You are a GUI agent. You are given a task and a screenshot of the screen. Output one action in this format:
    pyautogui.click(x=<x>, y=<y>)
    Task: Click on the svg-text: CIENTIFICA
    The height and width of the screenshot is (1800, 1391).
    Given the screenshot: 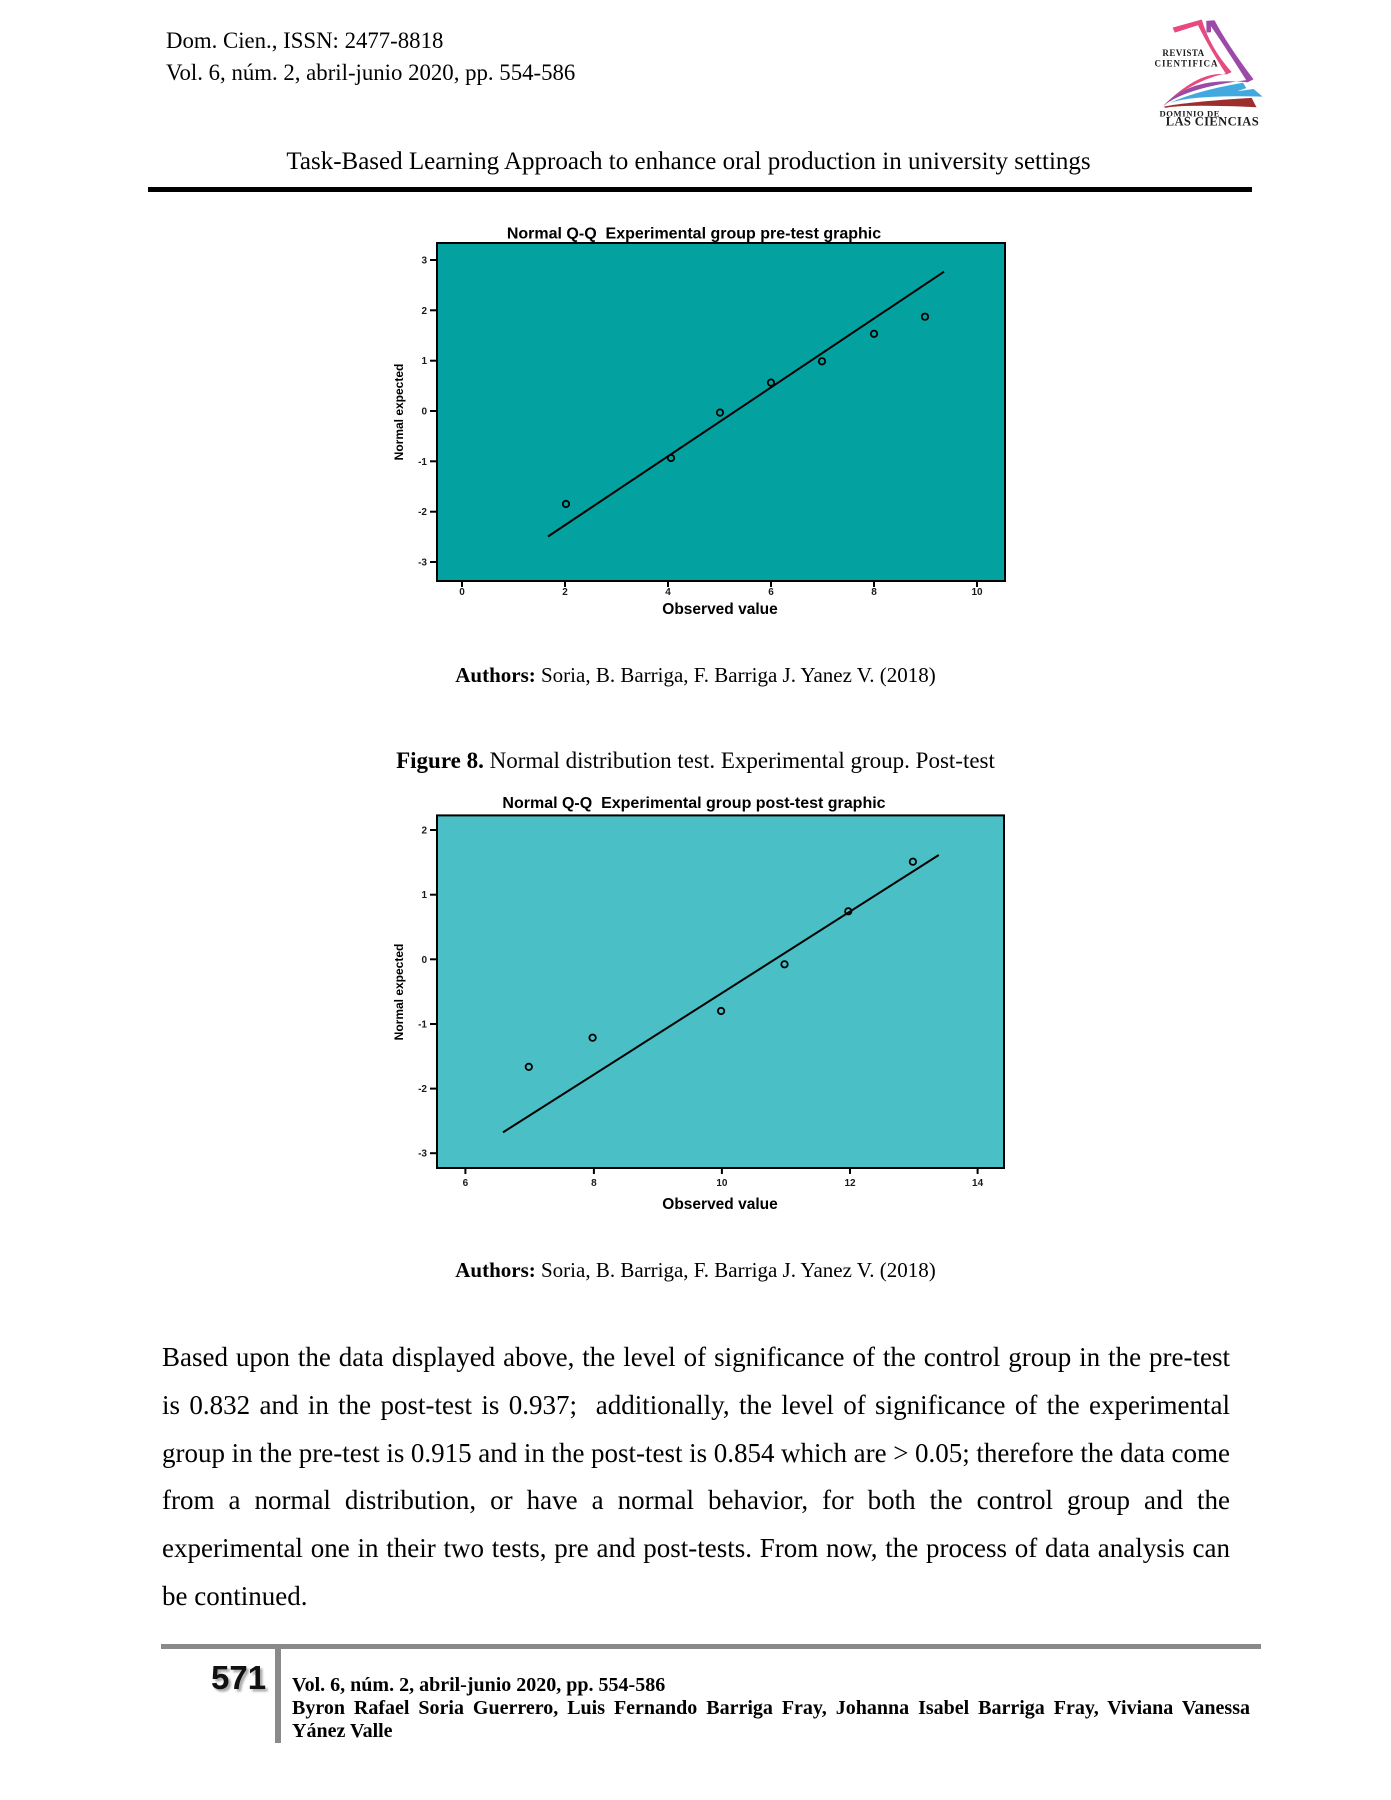 What is the action you would take?
    pyautogui.click(x=1186, y=63)
    